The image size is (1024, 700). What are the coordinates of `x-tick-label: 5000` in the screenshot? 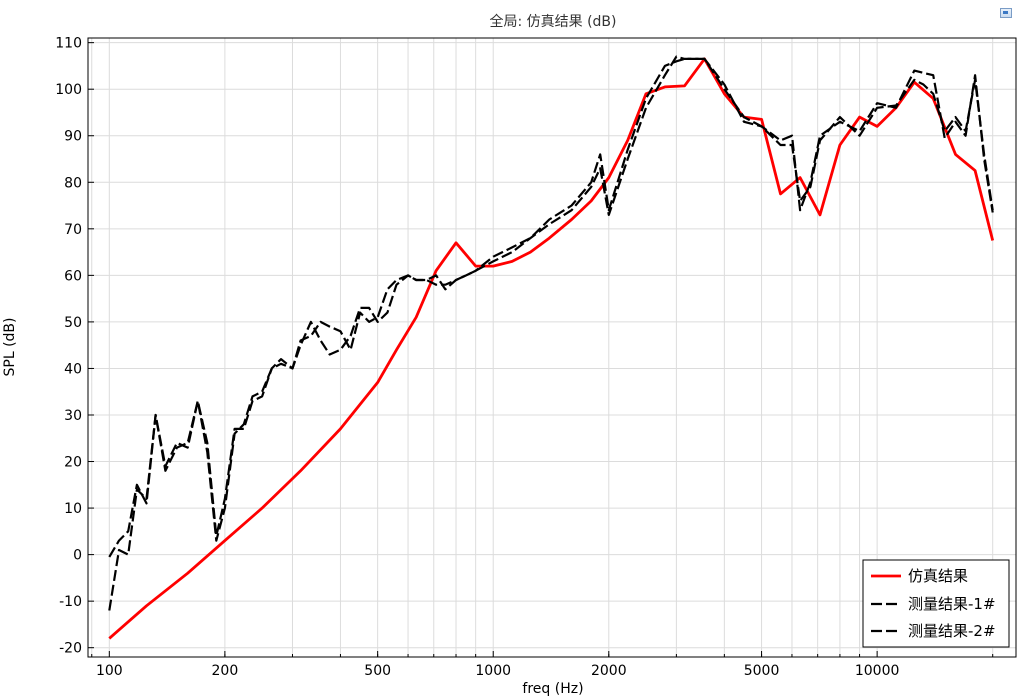 It's located at (762, 671).